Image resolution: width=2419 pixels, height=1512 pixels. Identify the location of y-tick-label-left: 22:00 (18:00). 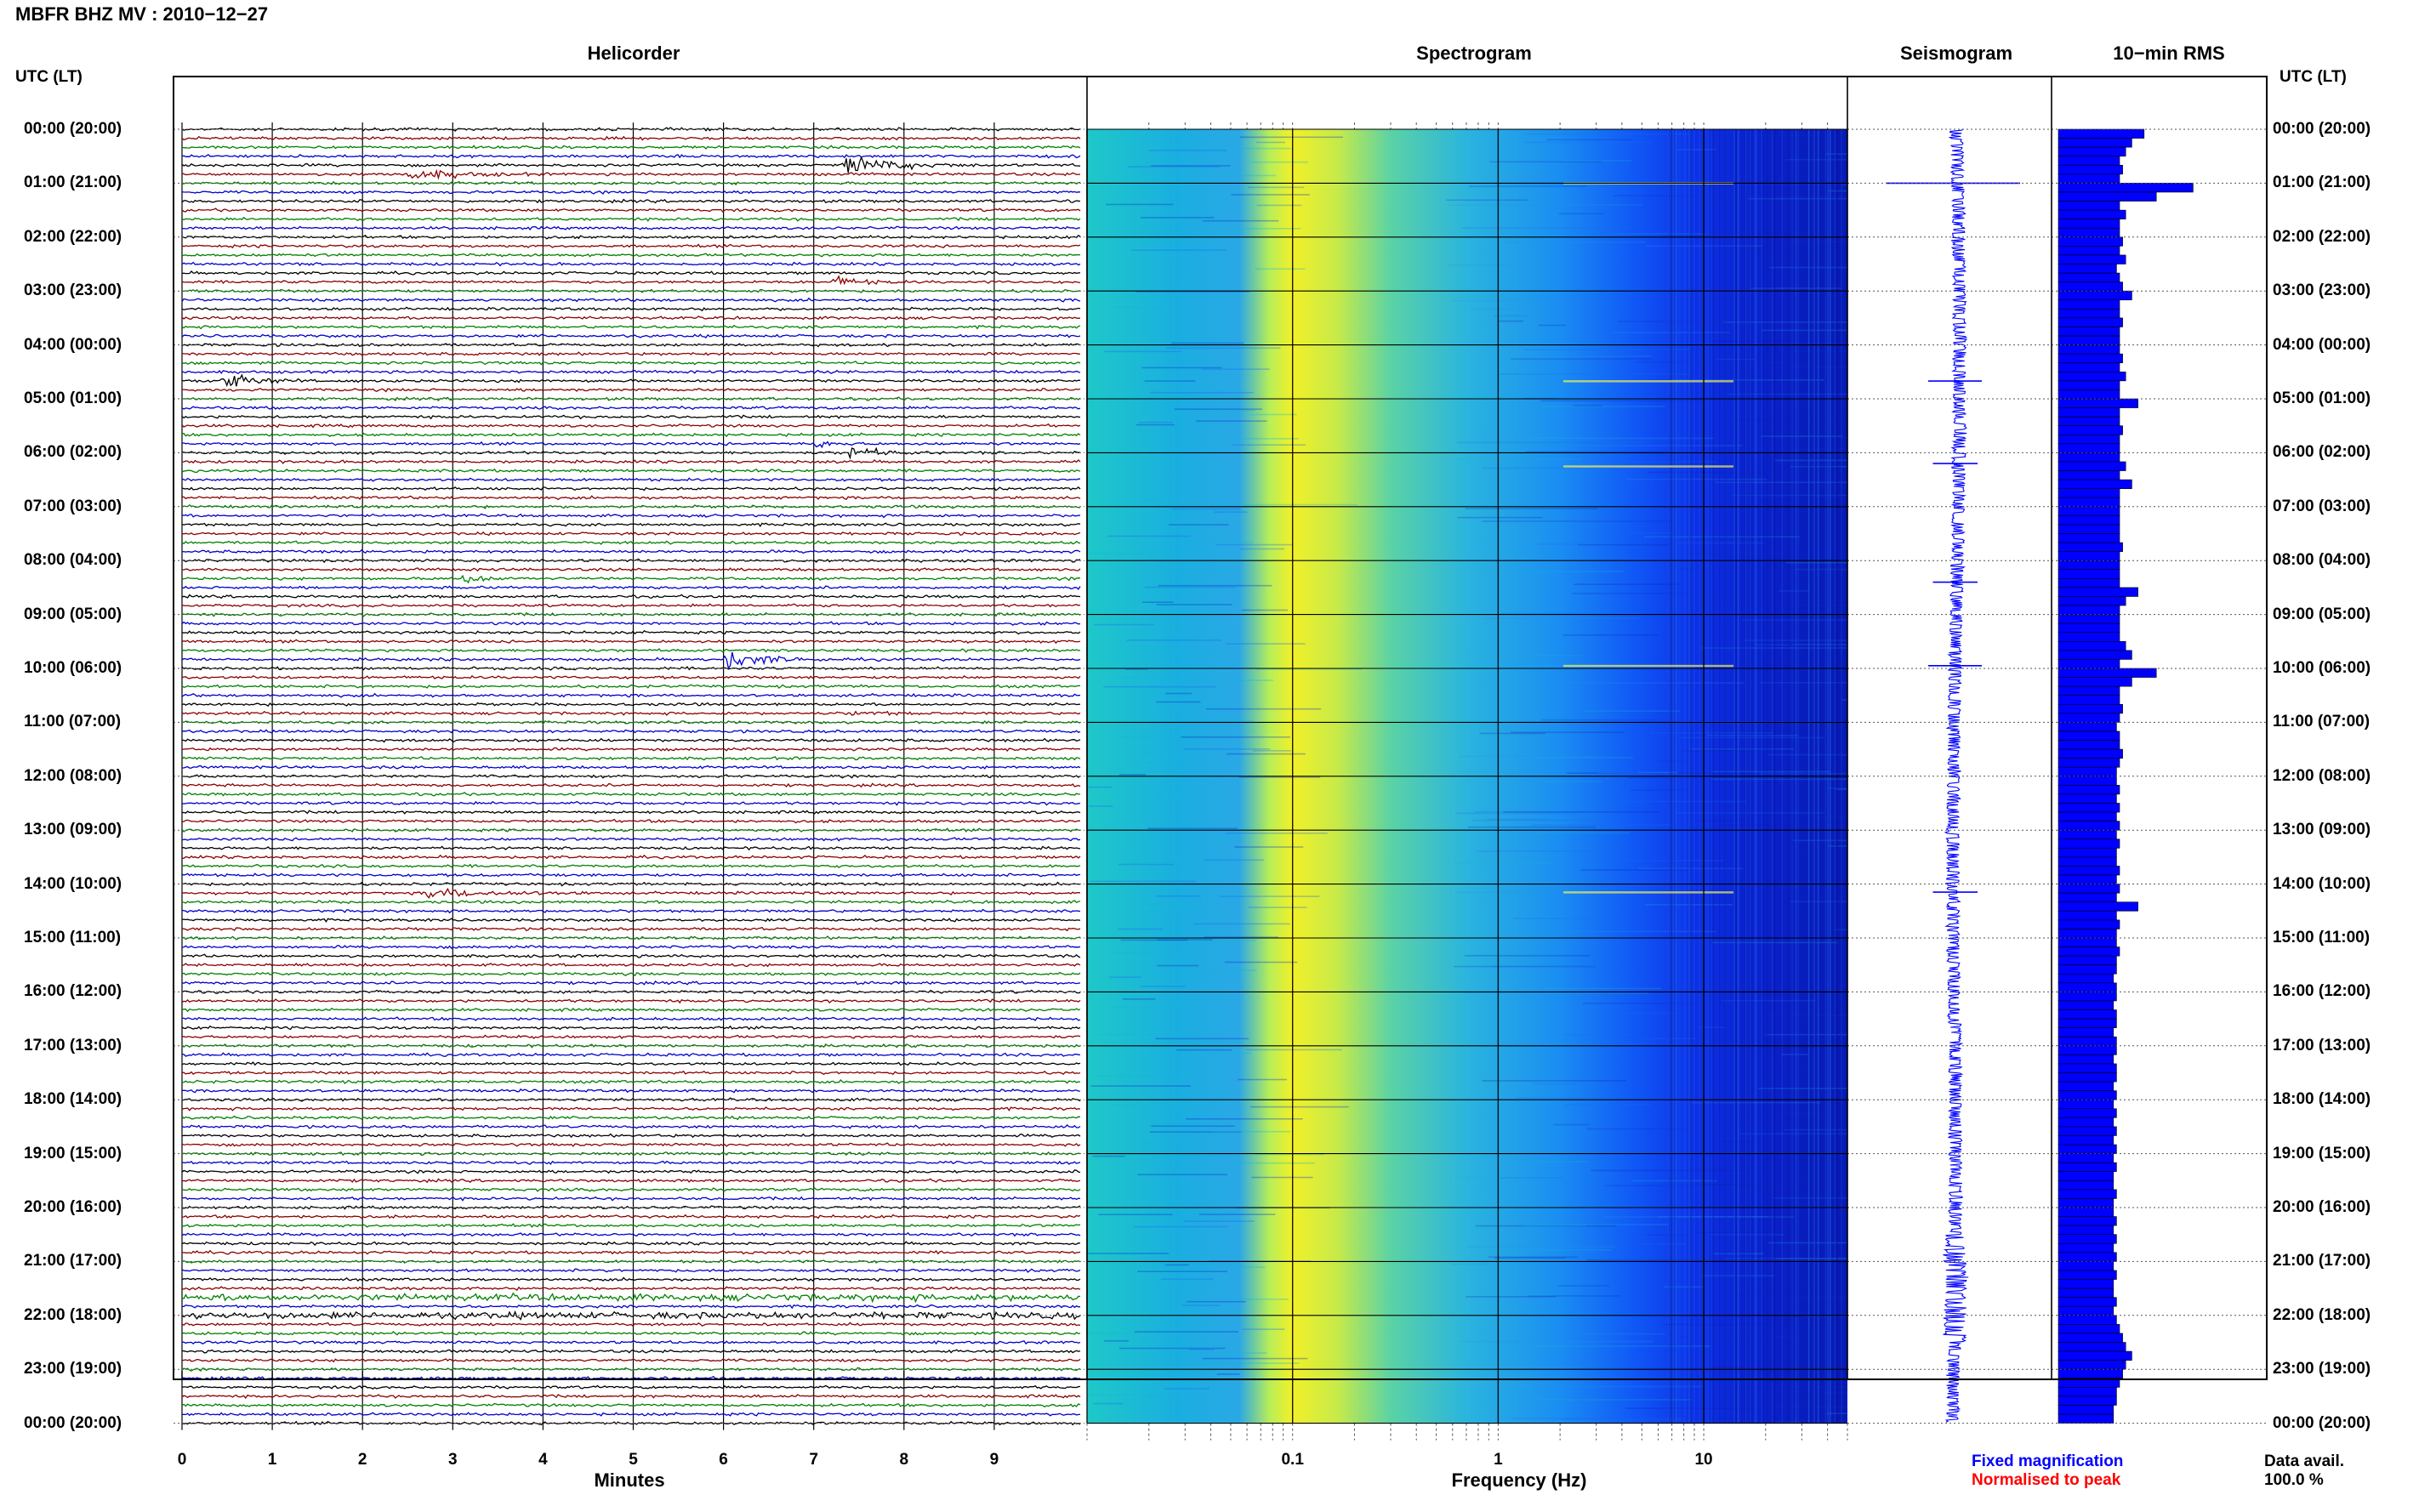
(73, 1314).